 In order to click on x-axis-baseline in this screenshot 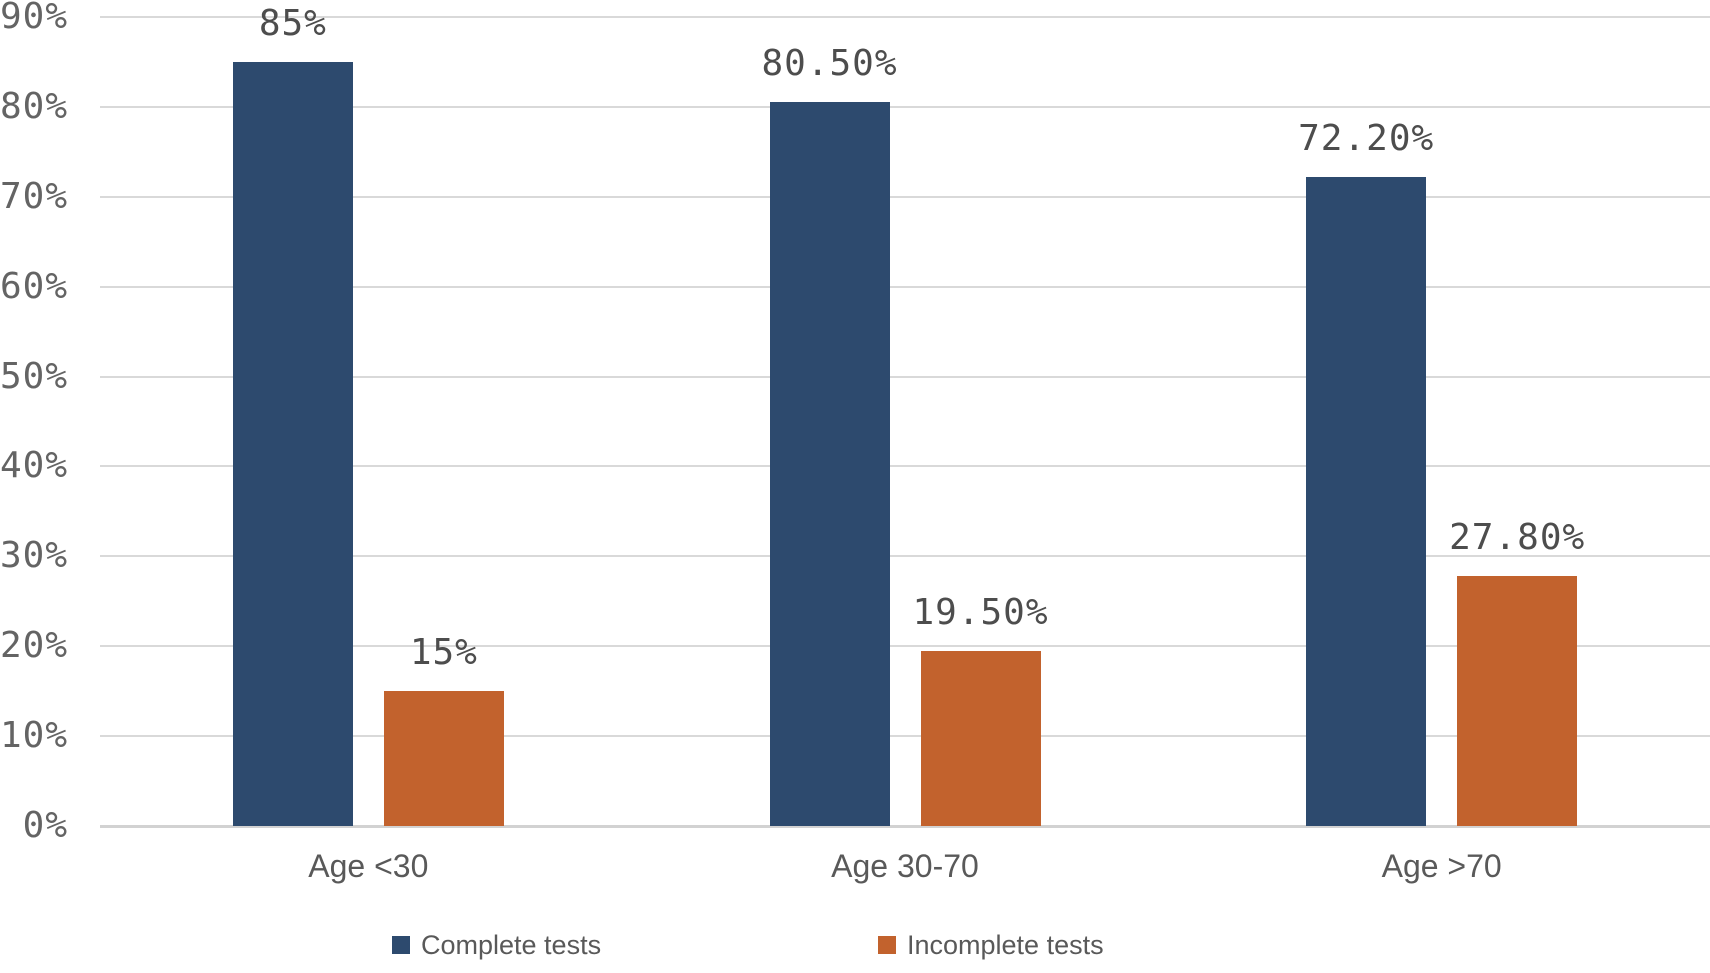, I will do `click(905, 826)`.